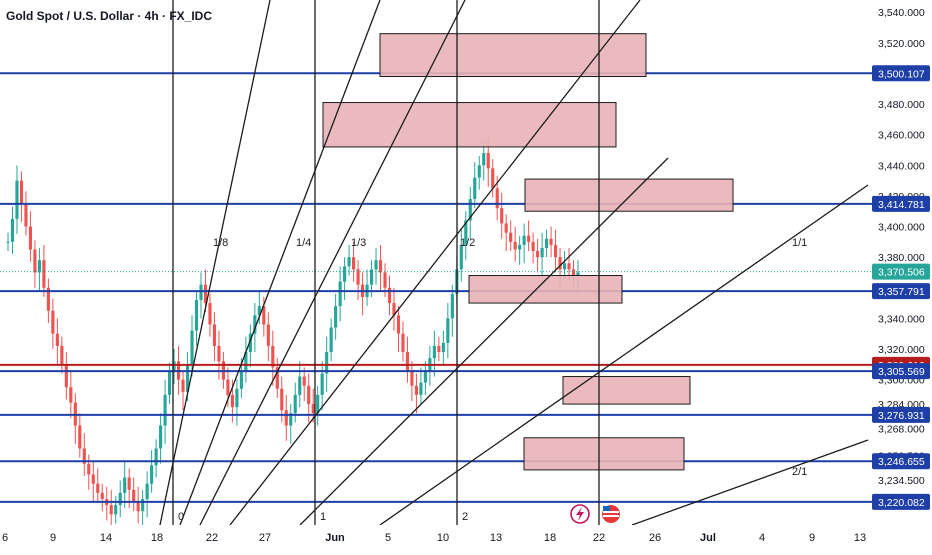 The width and height of the screenshot is (932, 555). What do you see at coordinates (708, 538) in the screenshot?
I see `time-tick-label: Jul` at bounding box center [708, 538].